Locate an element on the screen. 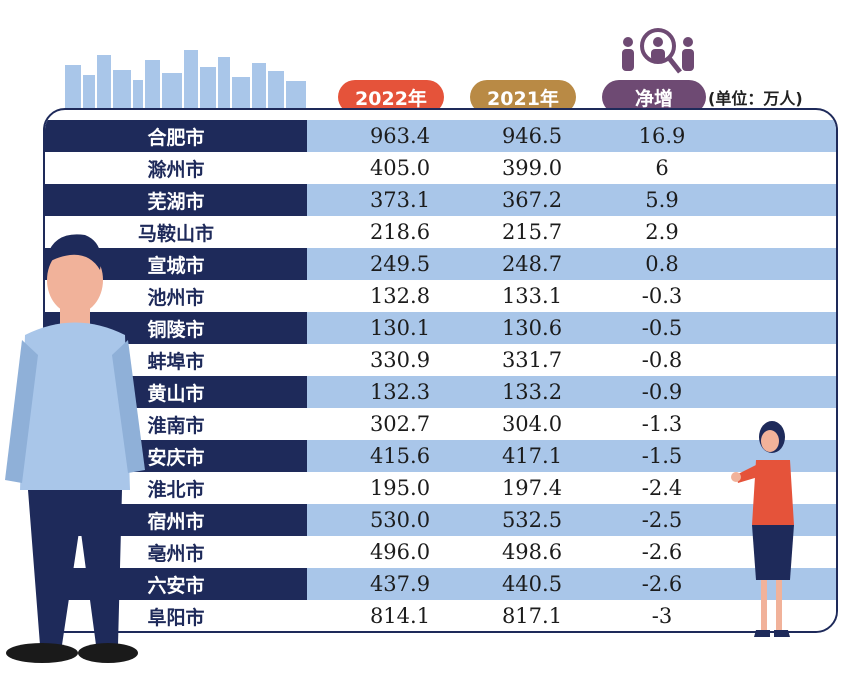 The image size is (851, 697). value-2022: 814.1 is located at coordinates (400, 616).